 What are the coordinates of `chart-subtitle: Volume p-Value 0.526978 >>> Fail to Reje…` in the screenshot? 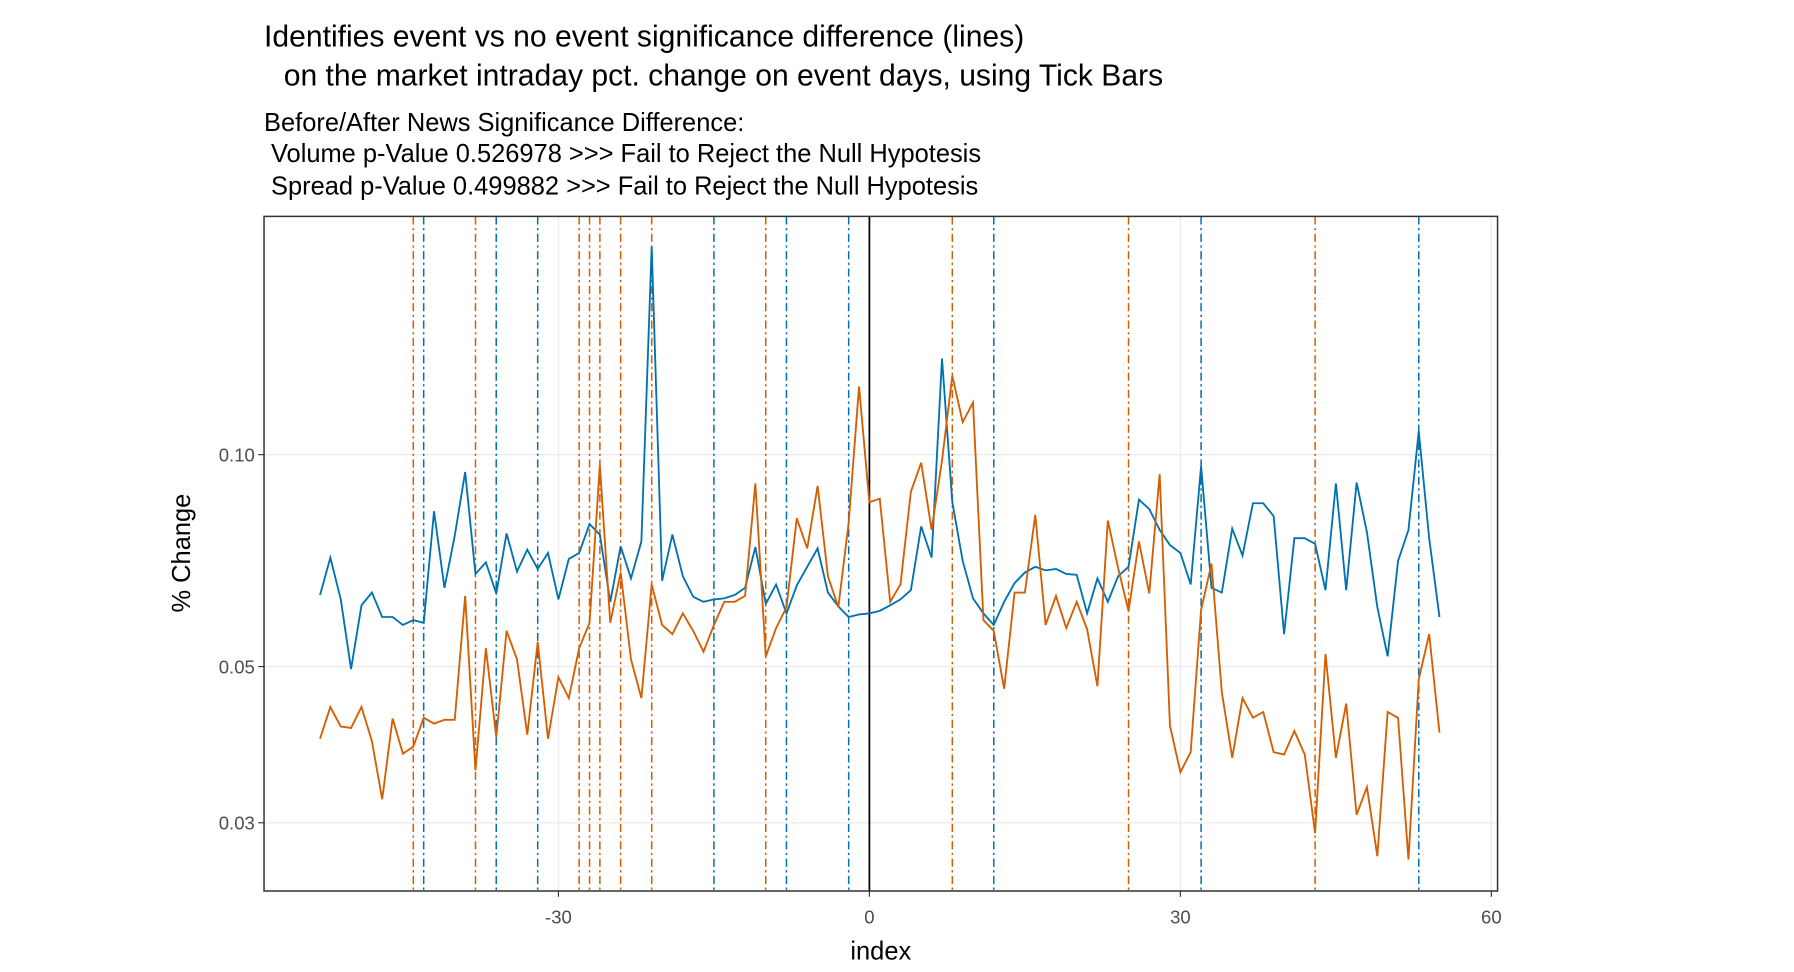 It's located at (626, 154).